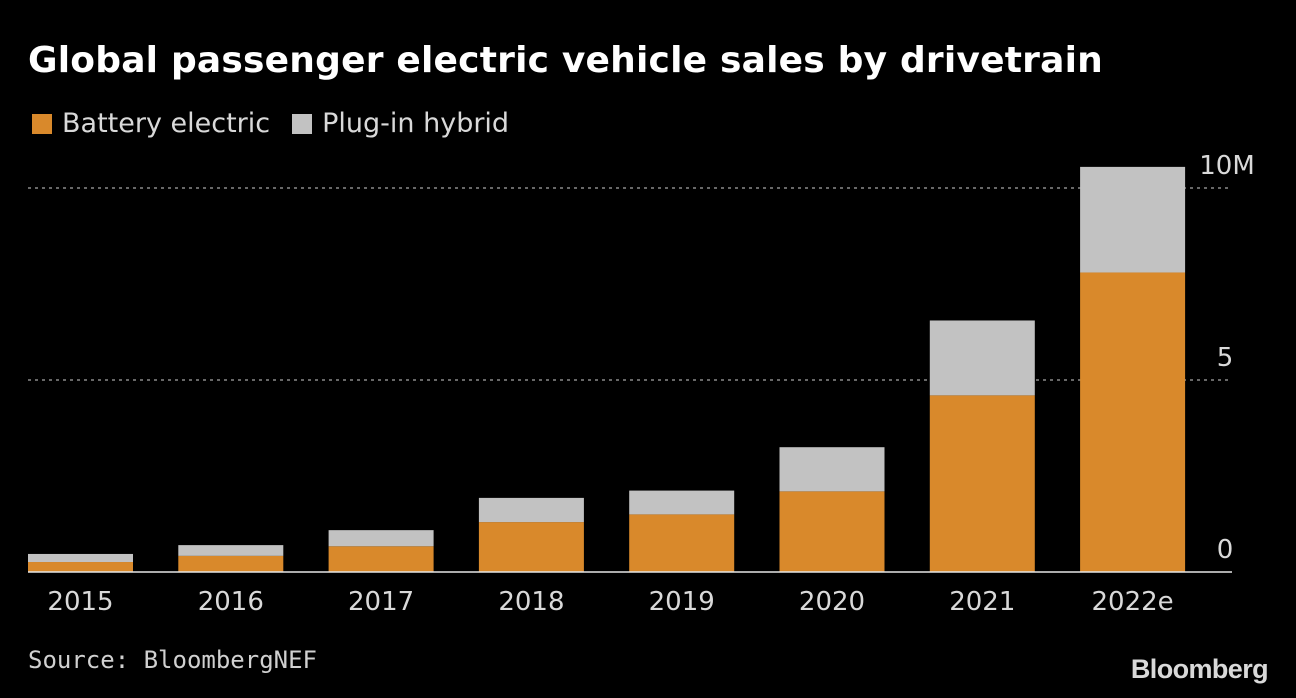 This screenshot has width=1296, height=698. Describe the element at coordinates (1225, 358) in the screenshot. I see `y-tick-label: 5` at that location.